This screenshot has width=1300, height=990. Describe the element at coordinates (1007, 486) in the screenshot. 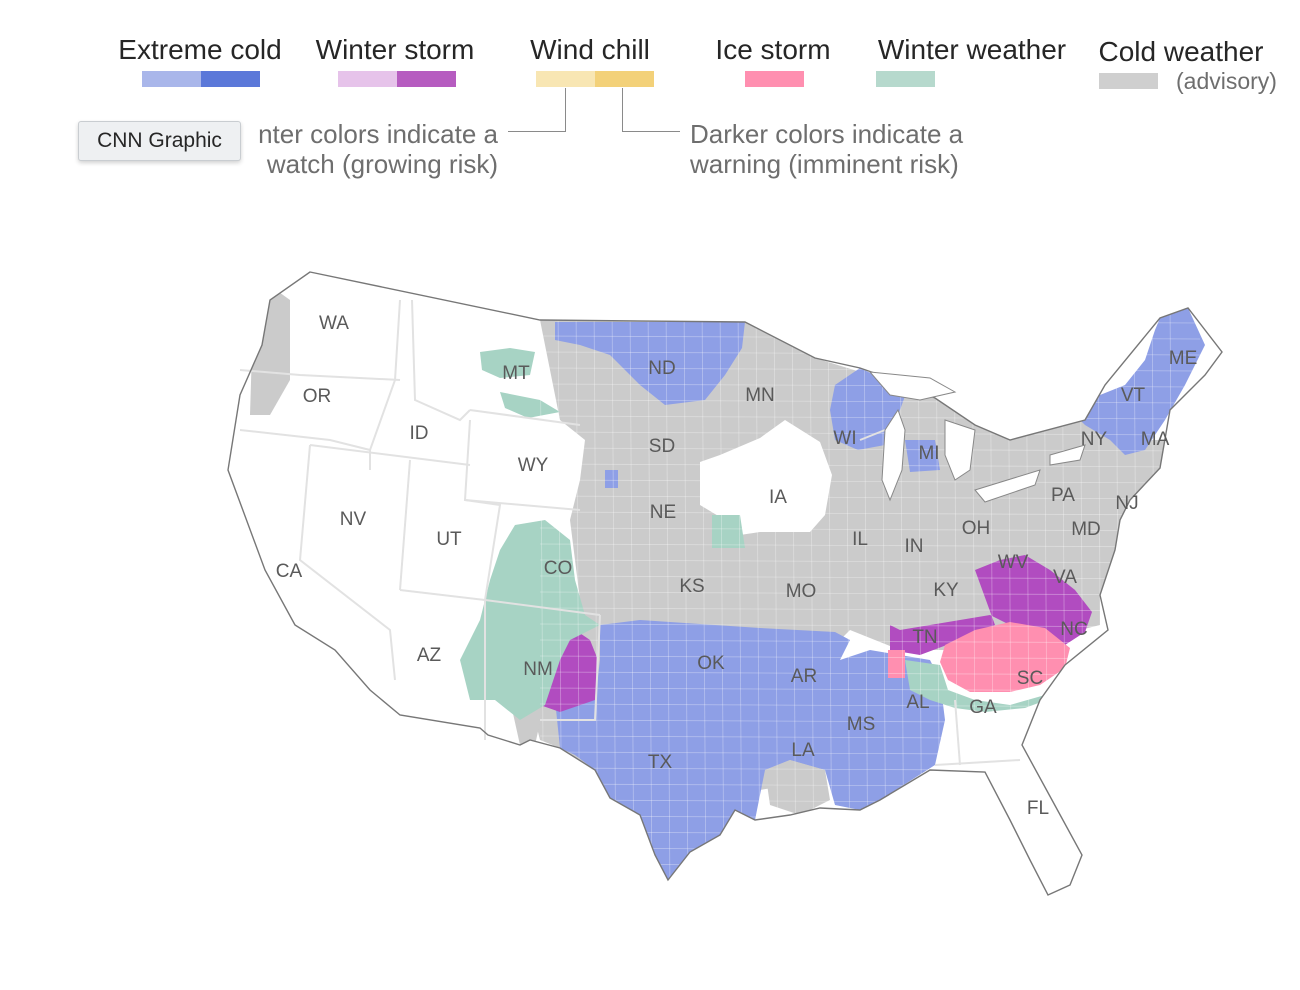

I see `lake-erie` at that location.